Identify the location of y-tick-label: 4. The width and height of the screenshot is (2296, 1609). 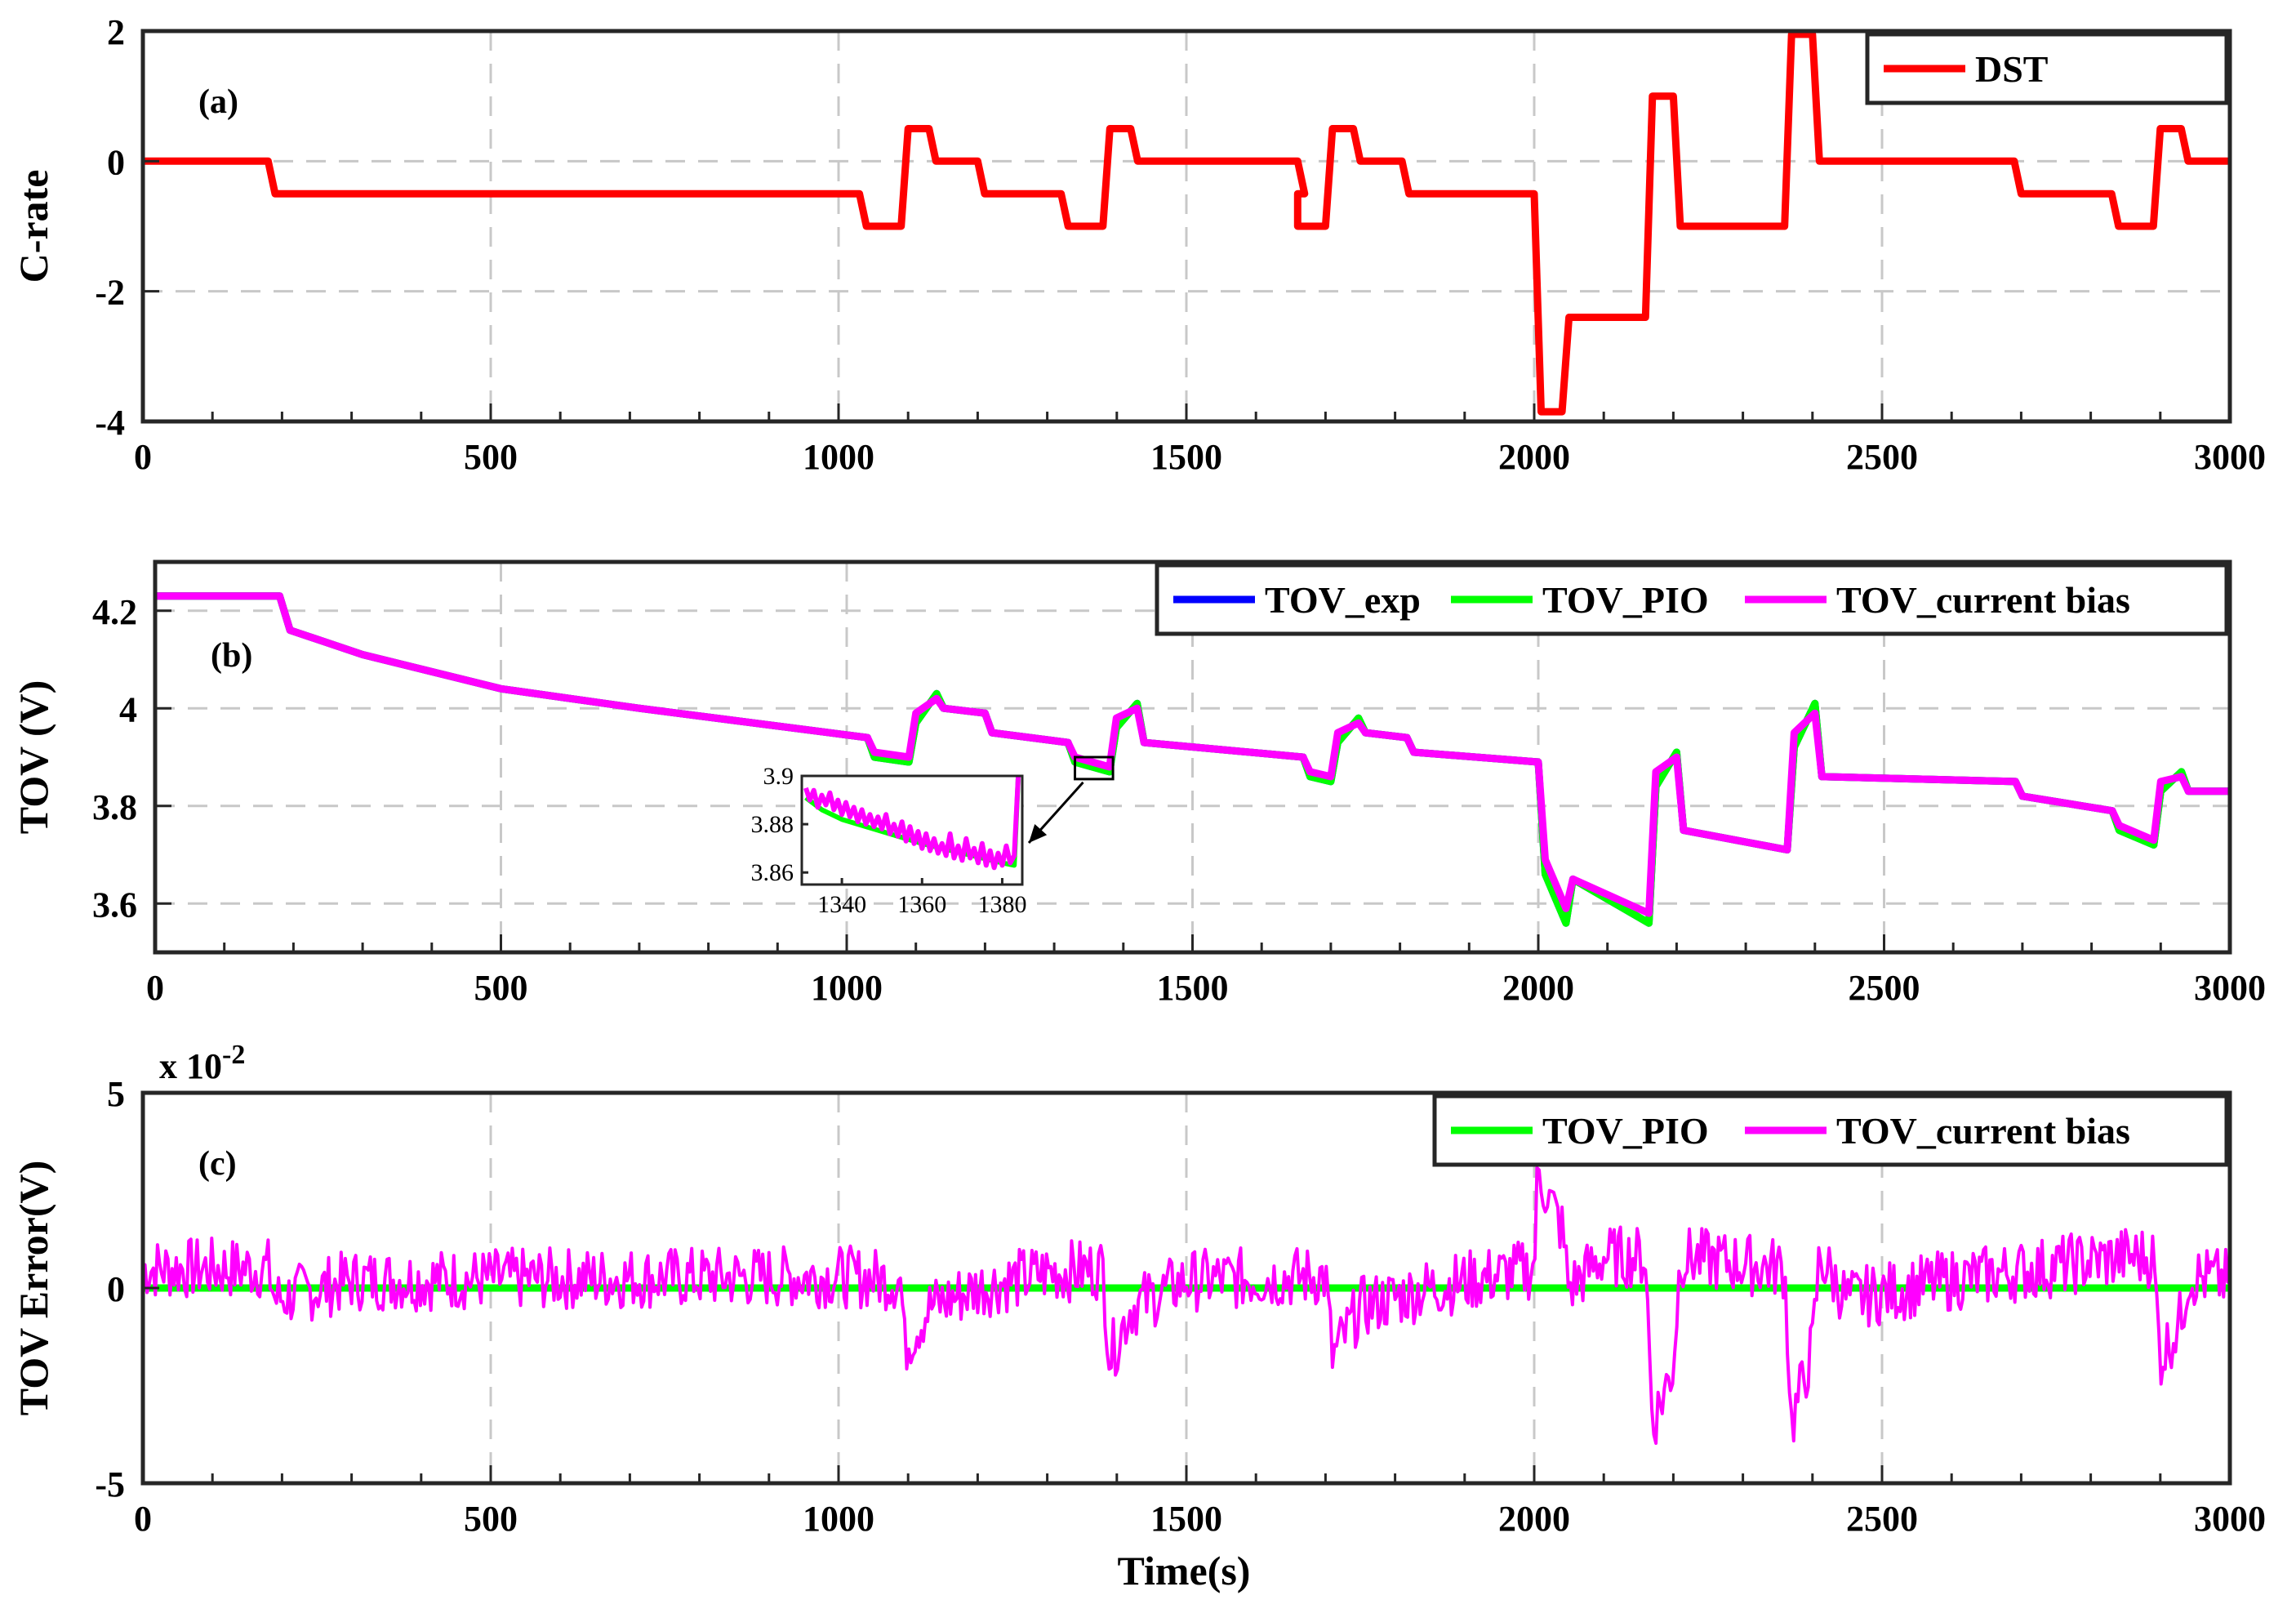
(128, 709).